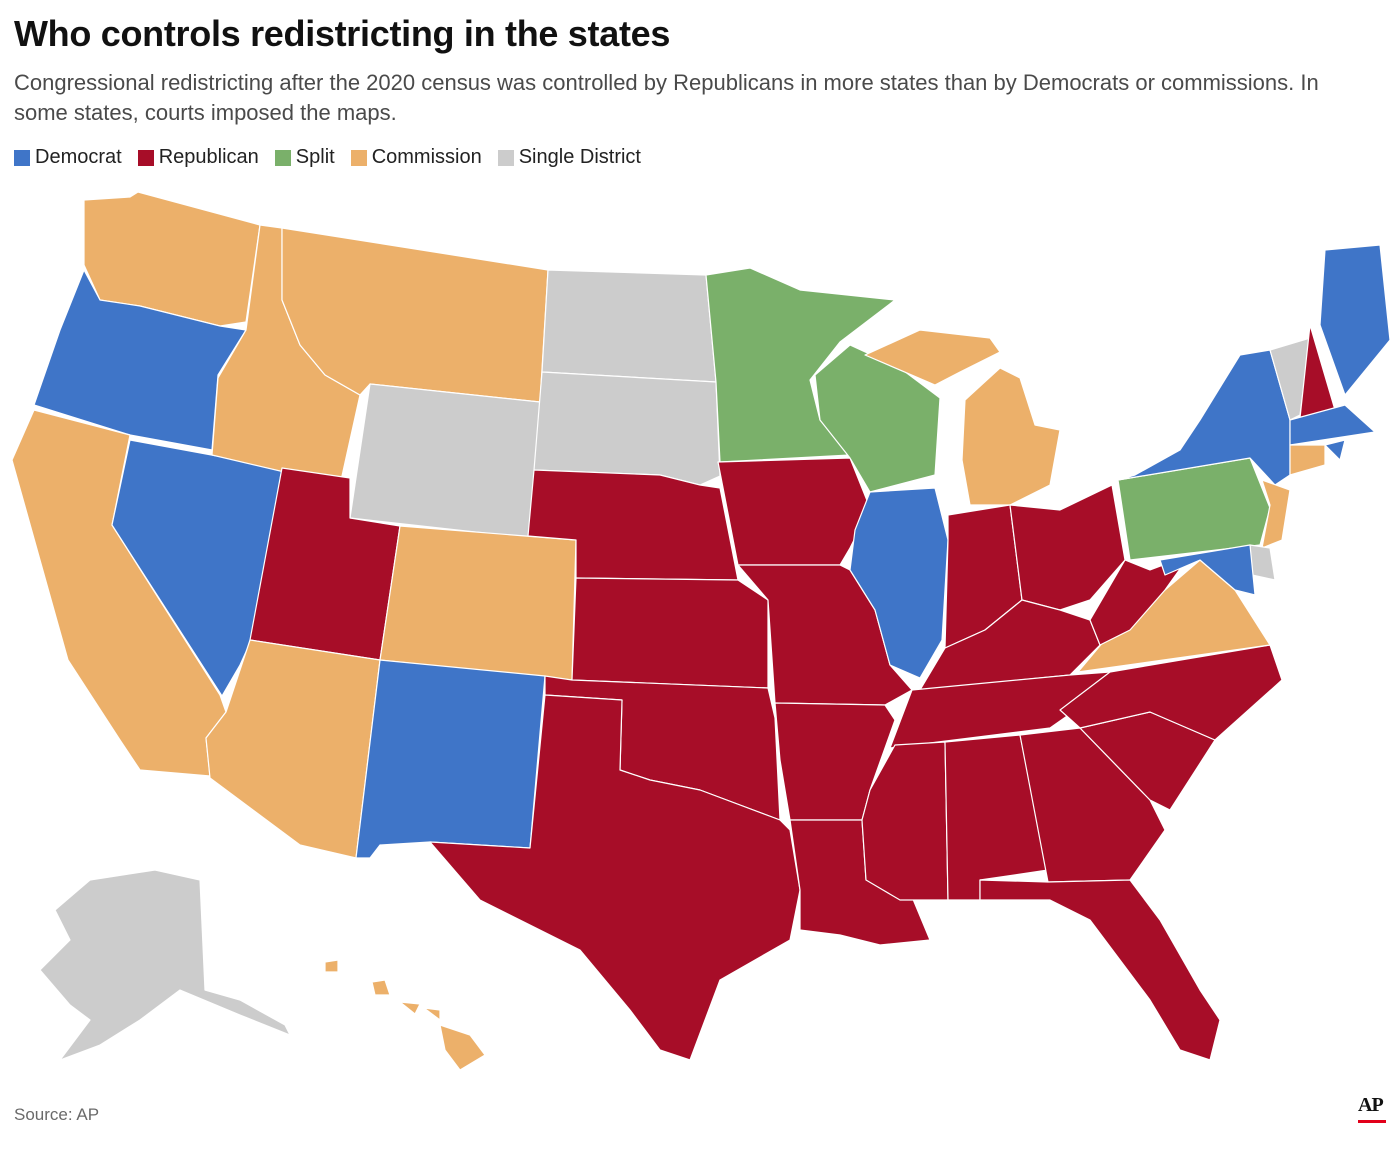 The height and width of the screenshot is (1149, 1400). I want to click on legend-swatch-split, so click(282, 157).